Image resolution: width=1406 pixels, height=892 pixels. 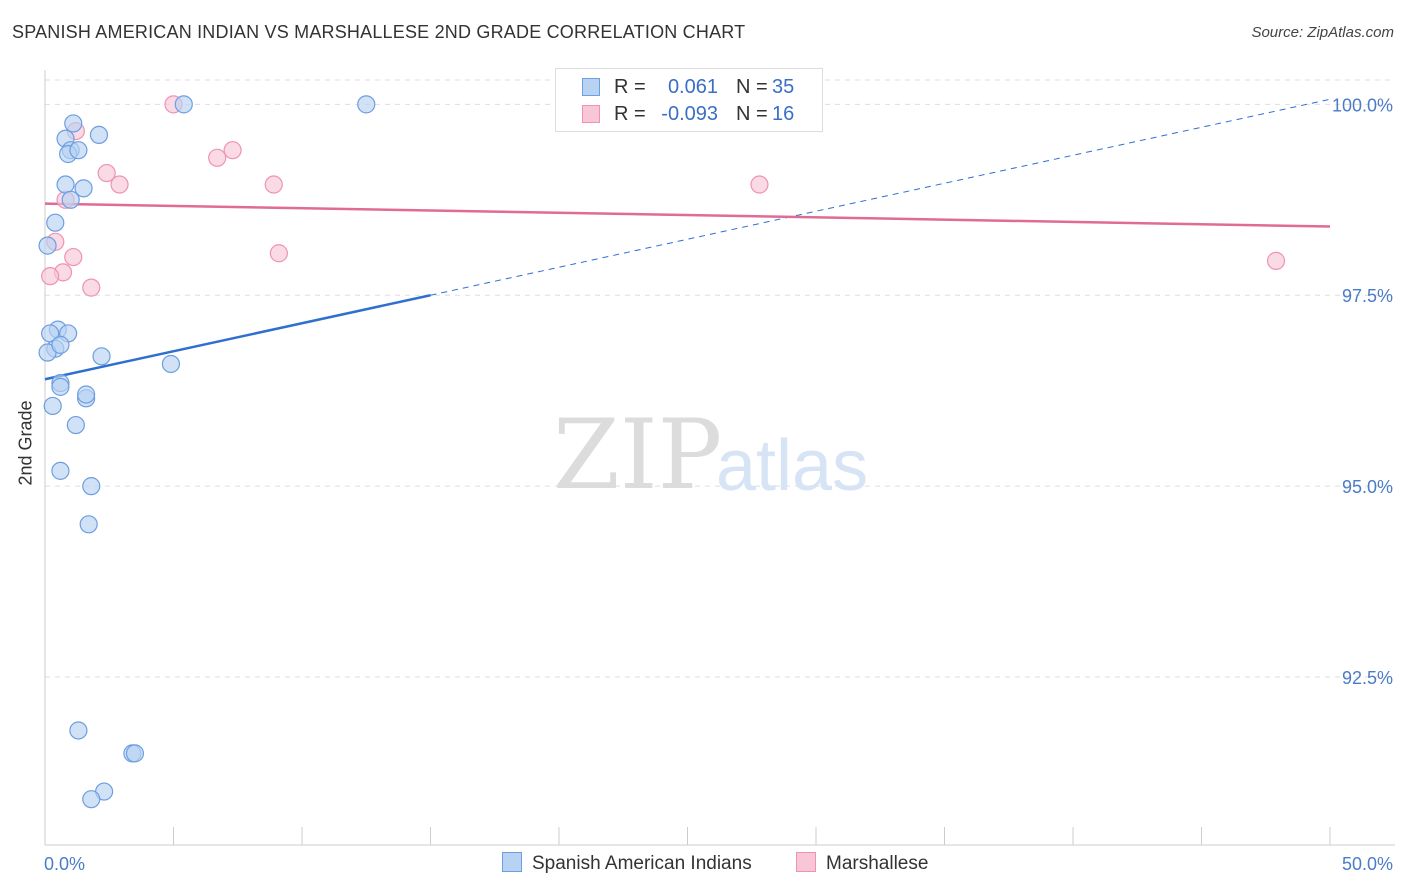 I want to click on watermark-zip: ZIP, so click(x=637, y=455).